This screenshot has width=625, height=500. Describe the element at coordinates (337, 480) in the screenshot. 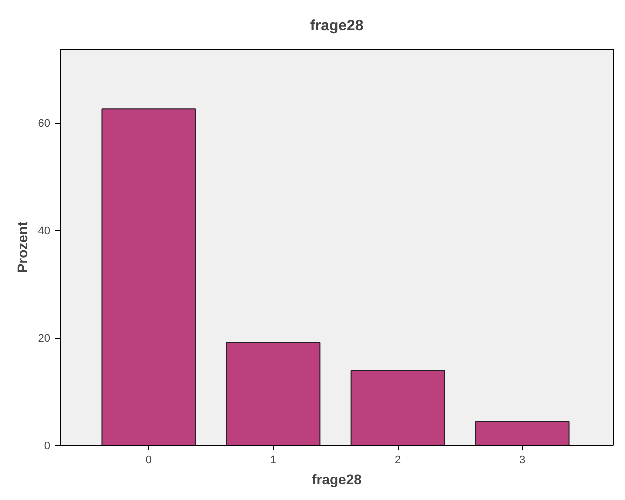

I see `x-axis-title: frage28` at that location.